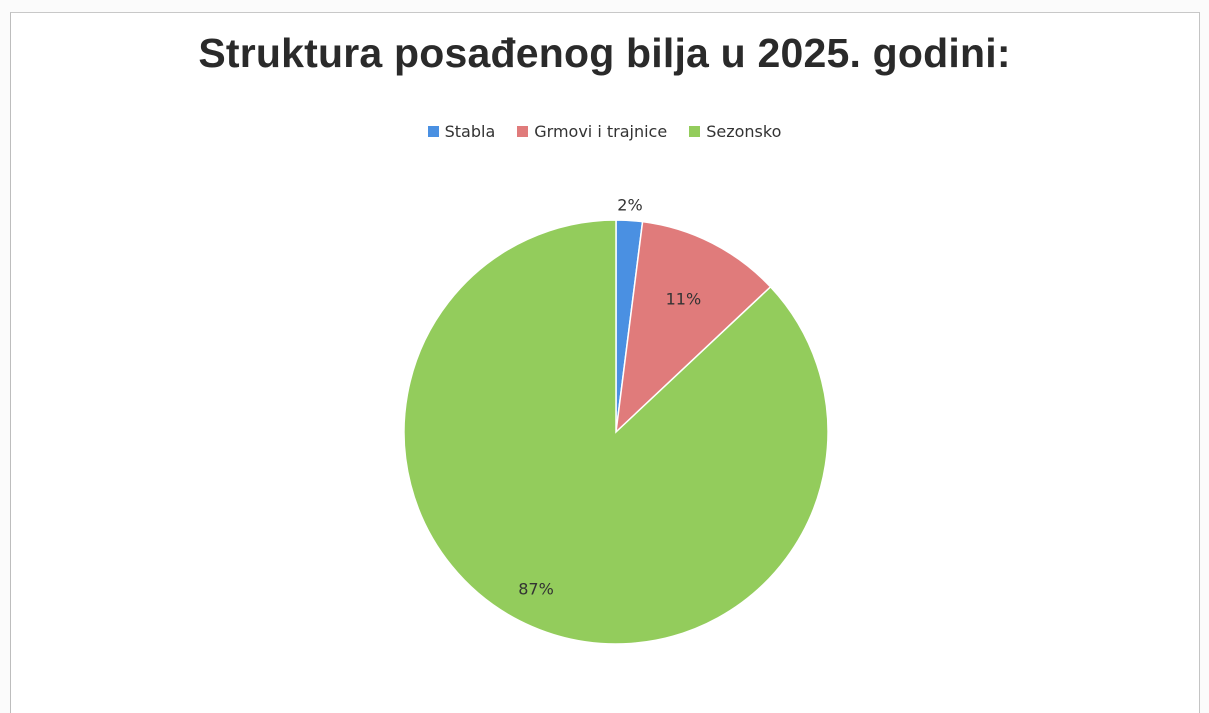  What do you see at coordinates (693, 327) in the screenshot?
I see `pie-slice-grmovi` at bounding box center [693, 327].